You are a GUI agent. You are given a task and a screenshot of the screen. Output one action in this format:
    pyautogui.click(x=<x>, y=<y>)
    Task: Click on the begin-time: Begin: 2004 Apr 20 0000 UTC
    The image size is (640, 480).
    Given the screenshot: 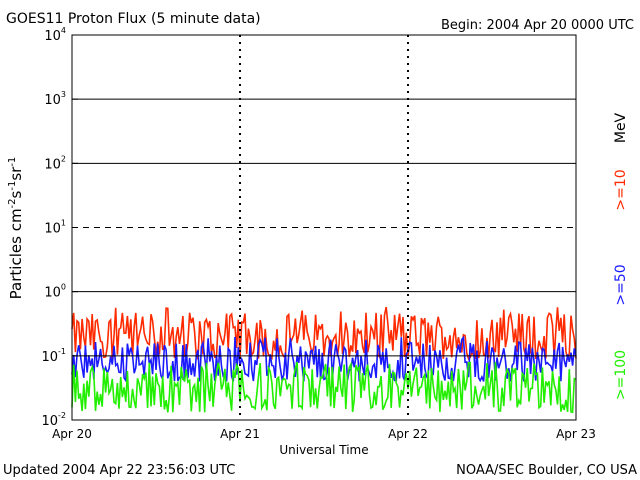 What is the action you would take?
    pyautogui.click(x=537, y=25)
    